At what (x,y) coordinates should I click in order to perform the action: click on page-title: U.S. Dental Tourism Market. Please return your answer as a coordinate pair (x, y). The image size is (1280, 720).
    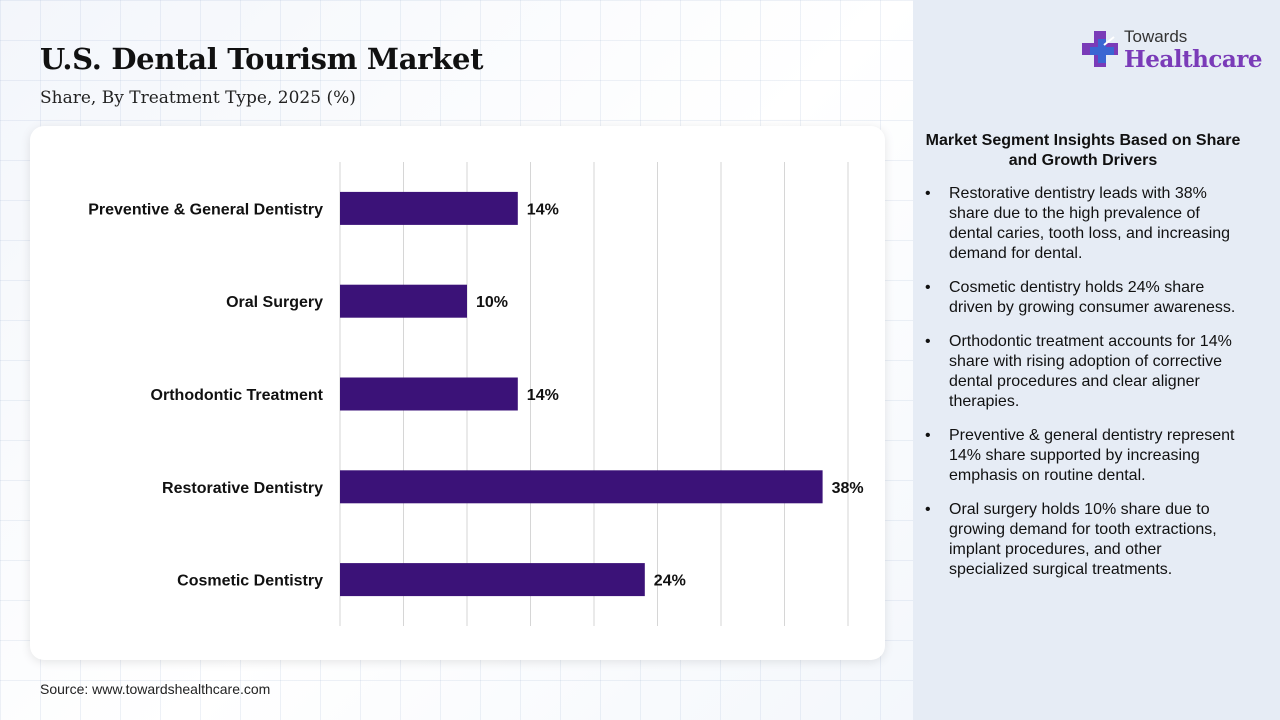
    Looking at the image, I should click on (262, 59).